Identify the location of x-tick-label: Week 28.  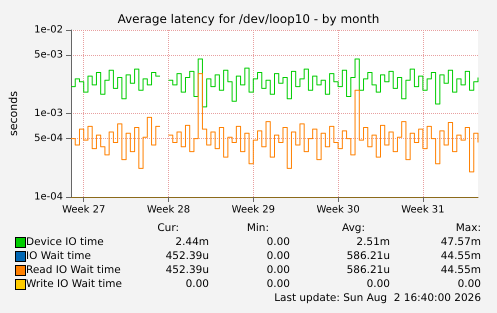
(168, 210).